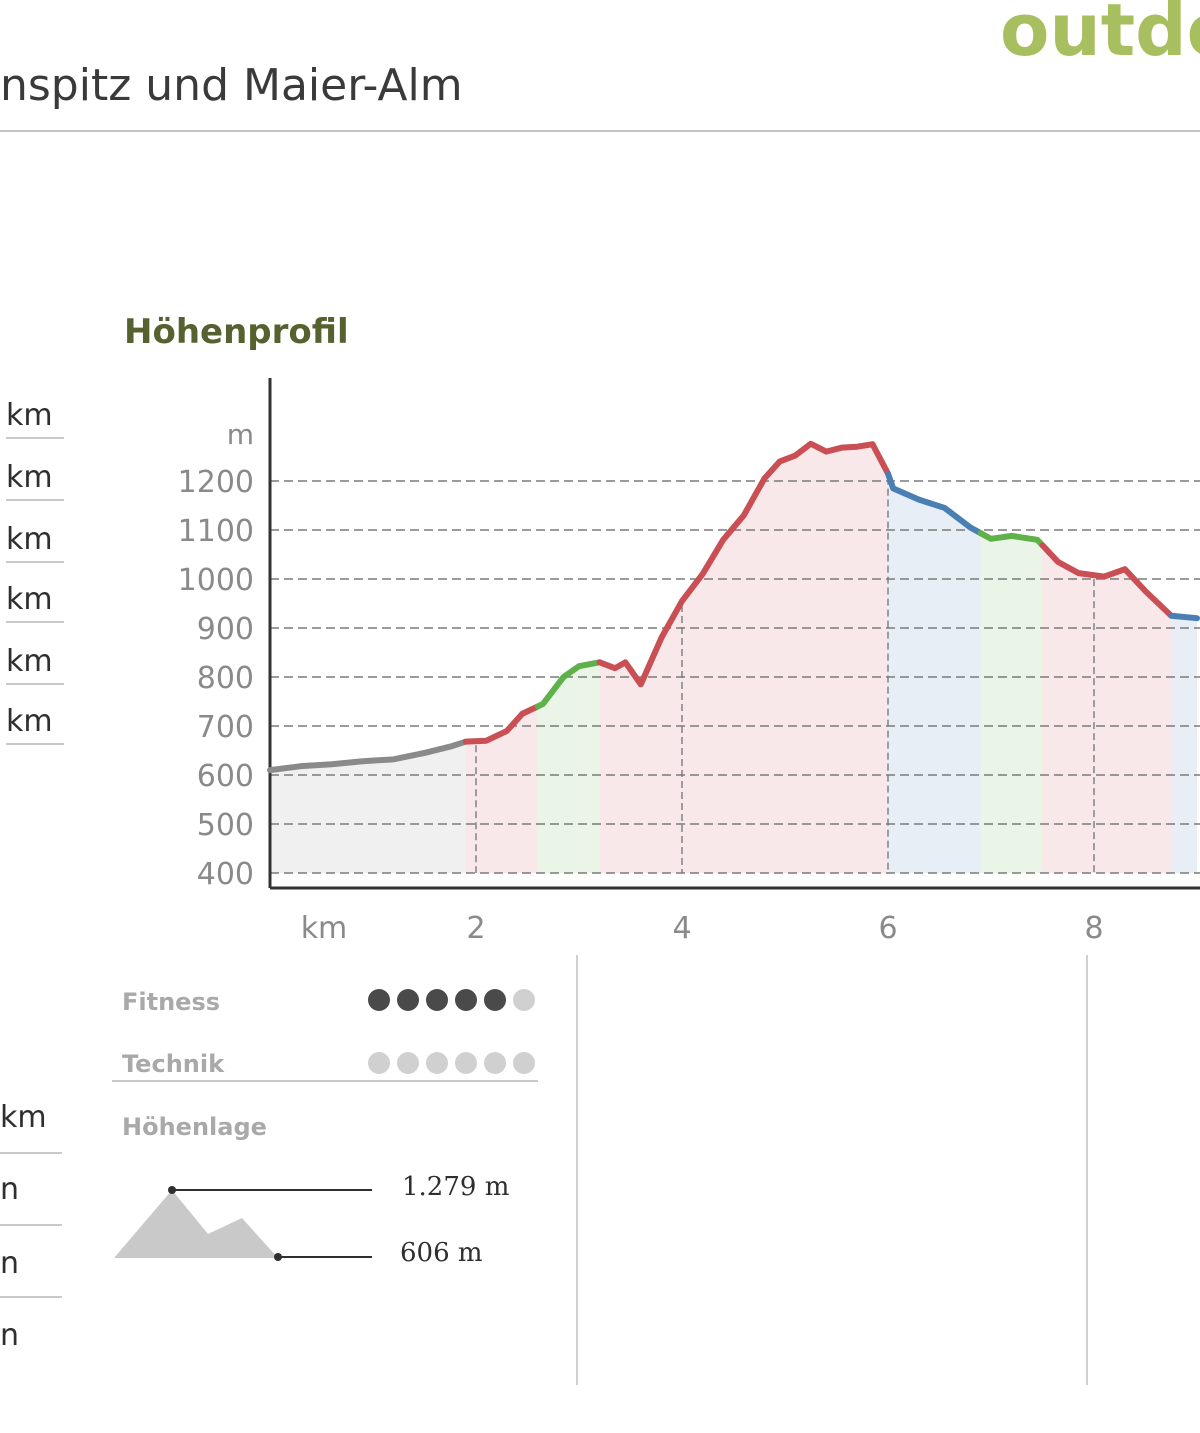 The height and width of the screenshot is (1433, 1200). What do you see at coordinates (225, 776) in the screenshot?
I see `y-tick-label: 600` at bounding box center [225, 776].